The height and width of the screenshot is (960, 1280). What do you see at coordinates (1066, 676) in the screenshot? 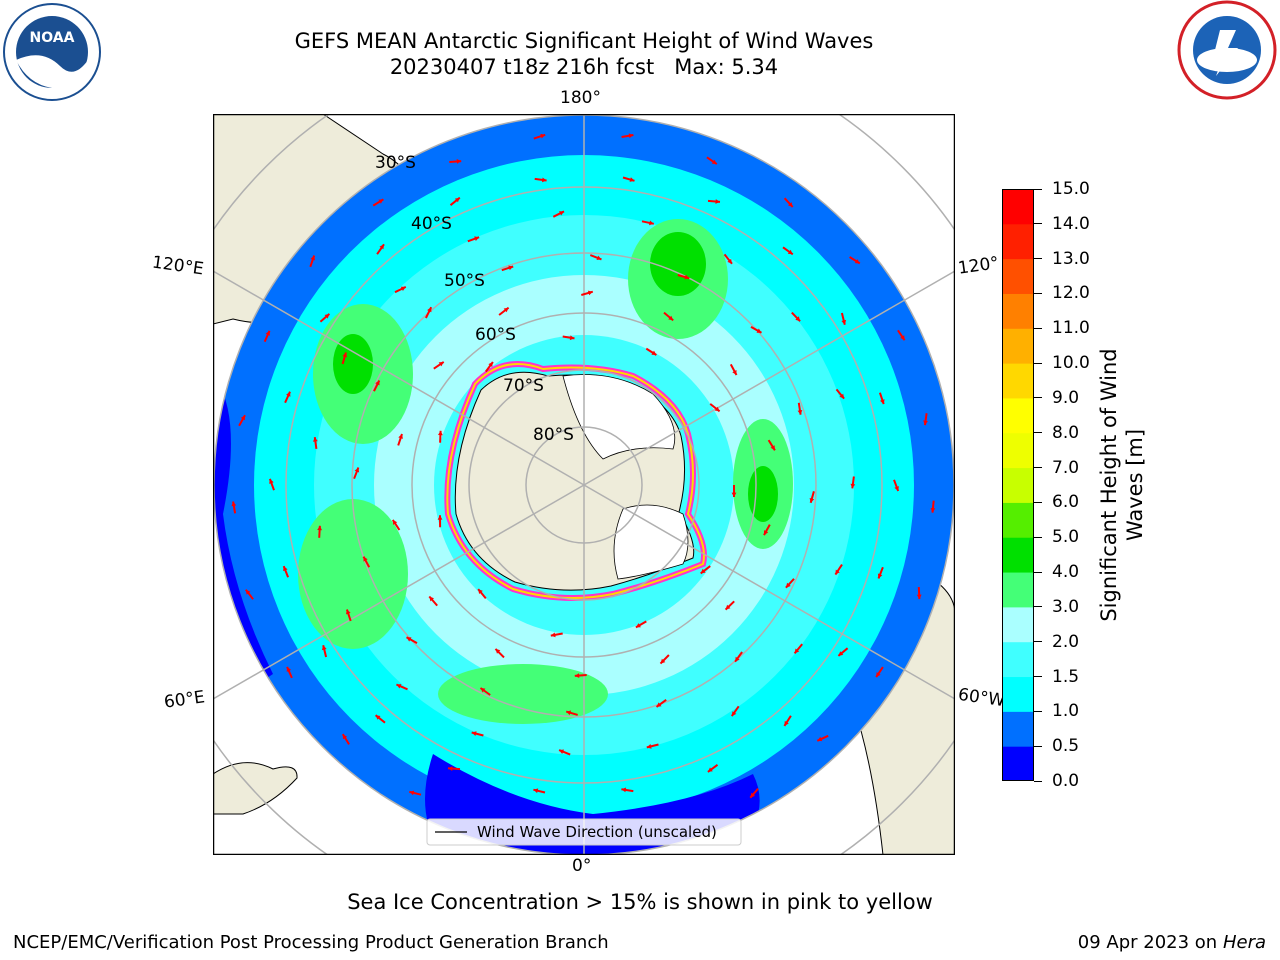
I see `colorbar-tick-label: 1.5` at bounding box center [1066, 676].